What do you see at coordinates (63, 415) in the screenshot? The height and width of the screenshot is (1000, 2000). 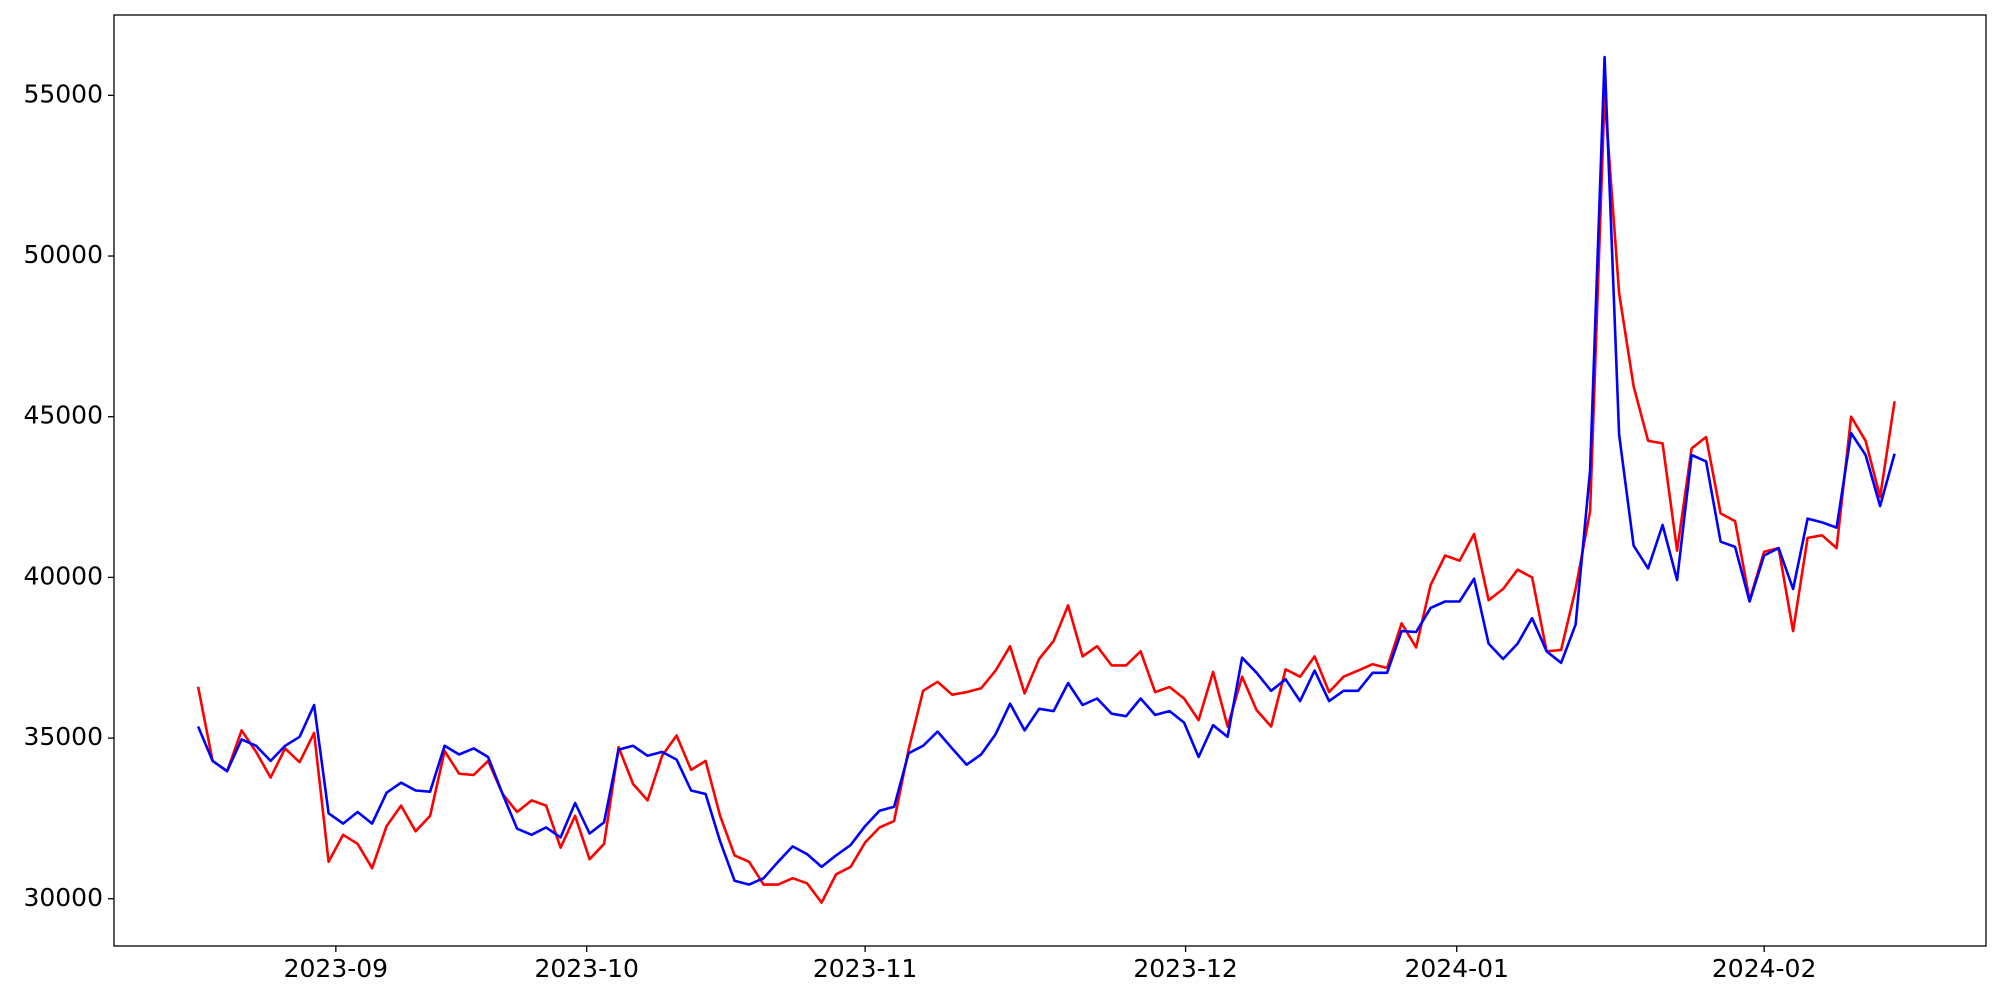 I see `y-tick-label: 45000` at bounding box center [63, 415].